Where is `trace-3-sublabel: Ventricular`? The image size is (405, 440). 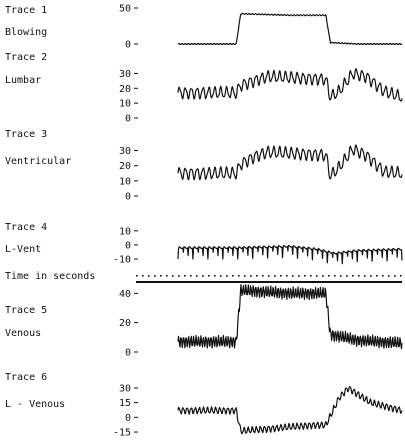
trace-3-sublabel: Ventricular is located at coordinates (38, 161).